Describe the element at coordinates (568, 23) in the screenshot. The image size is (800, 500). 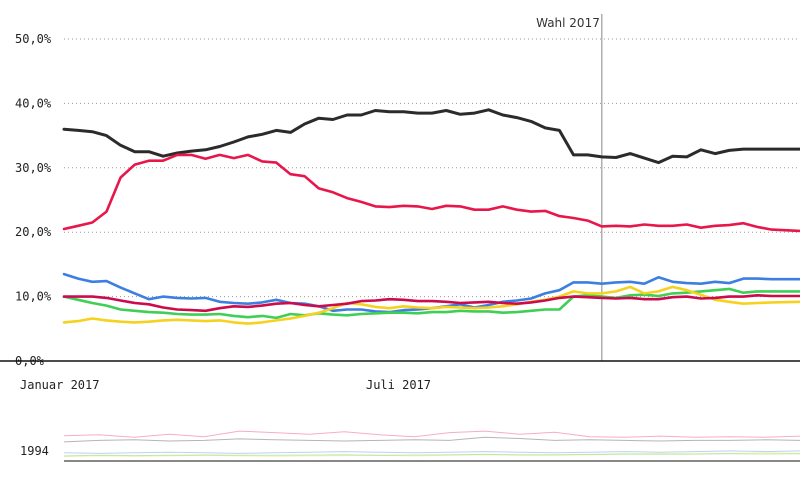
I see `election-marker-label: Wahl 2017` at that location.